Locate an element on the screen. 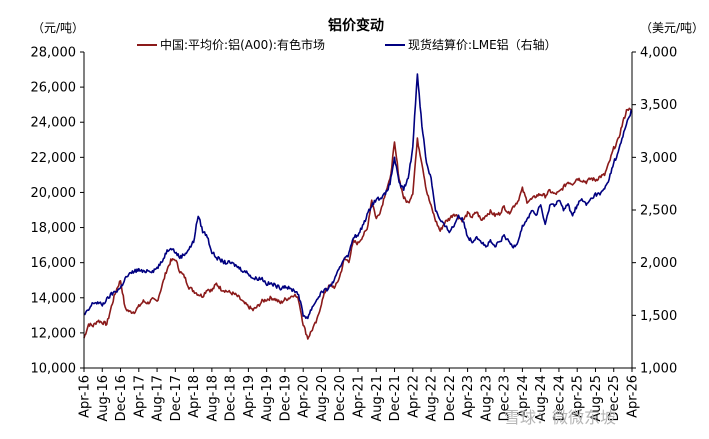 This screenshot has width=709, height=439. x-tick-label: Dec-24 is located at coordinates (559, 398).